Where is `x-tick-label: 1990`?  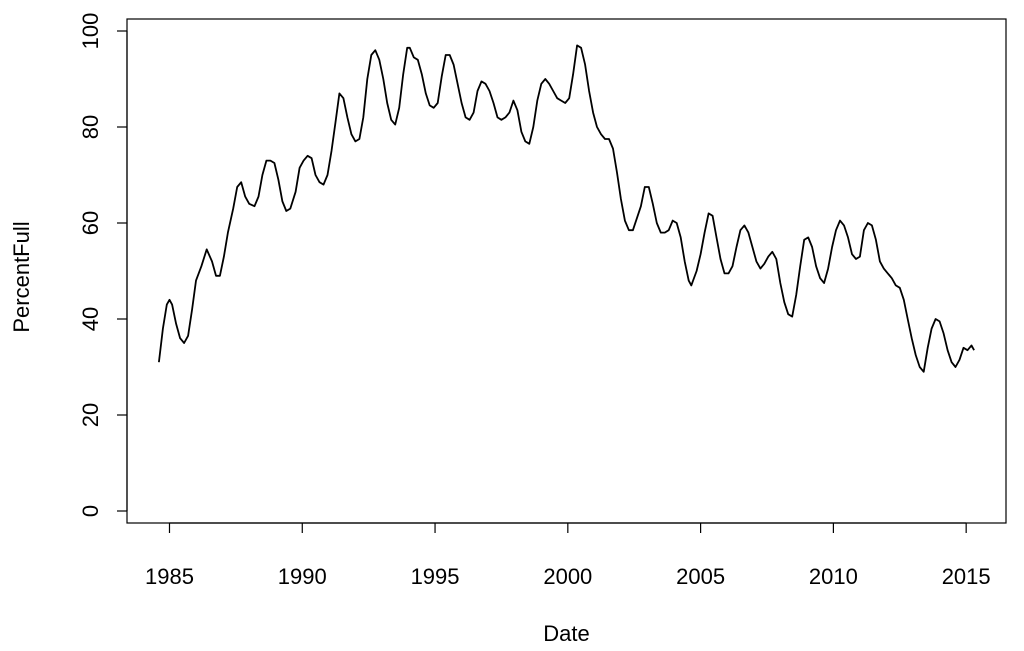 x-tick-label: 1990 is located at coordinates (302, 576).